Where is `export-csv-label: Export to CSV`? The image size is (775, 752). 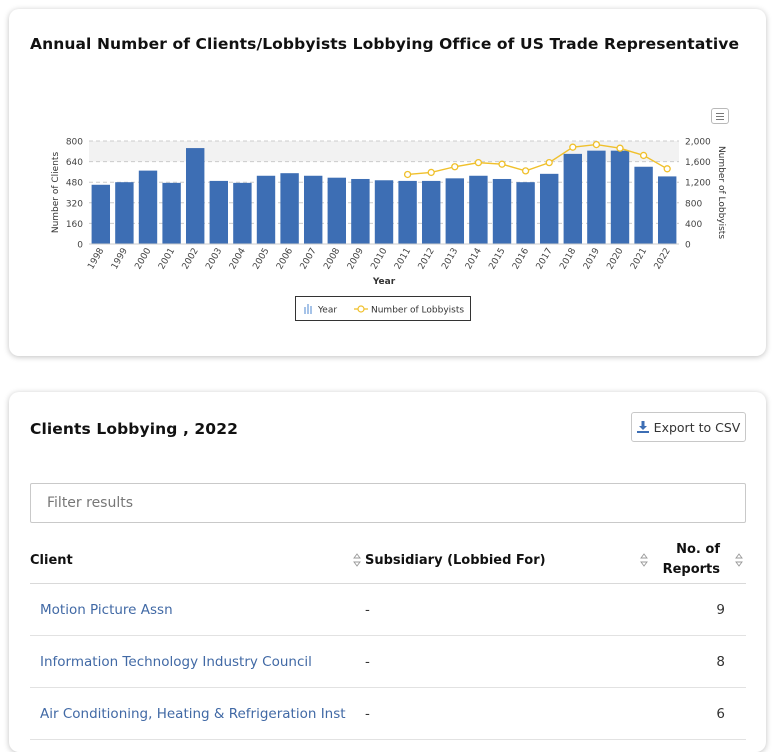 export-csv-label: Export to CSV is located at coordinates (697, 427).